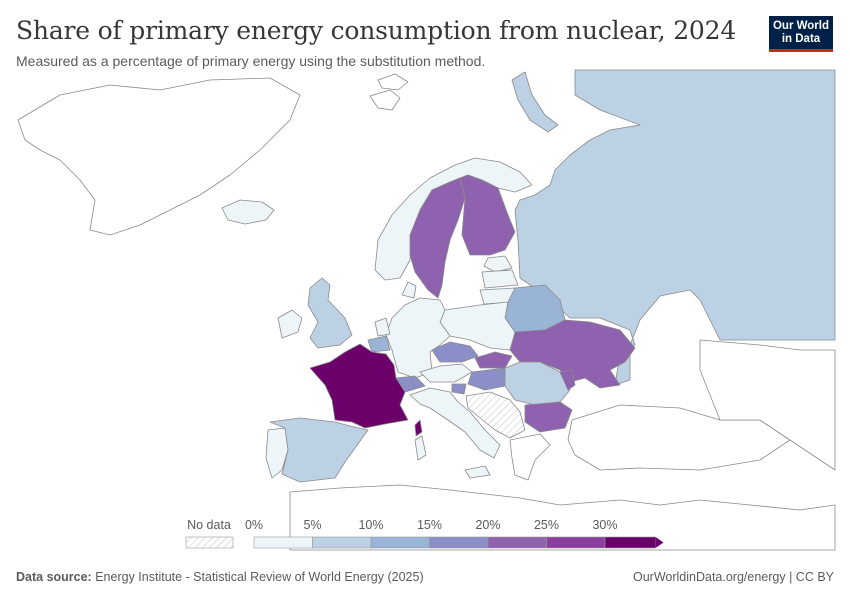  I want to click on region-italy, so click(455, 423).